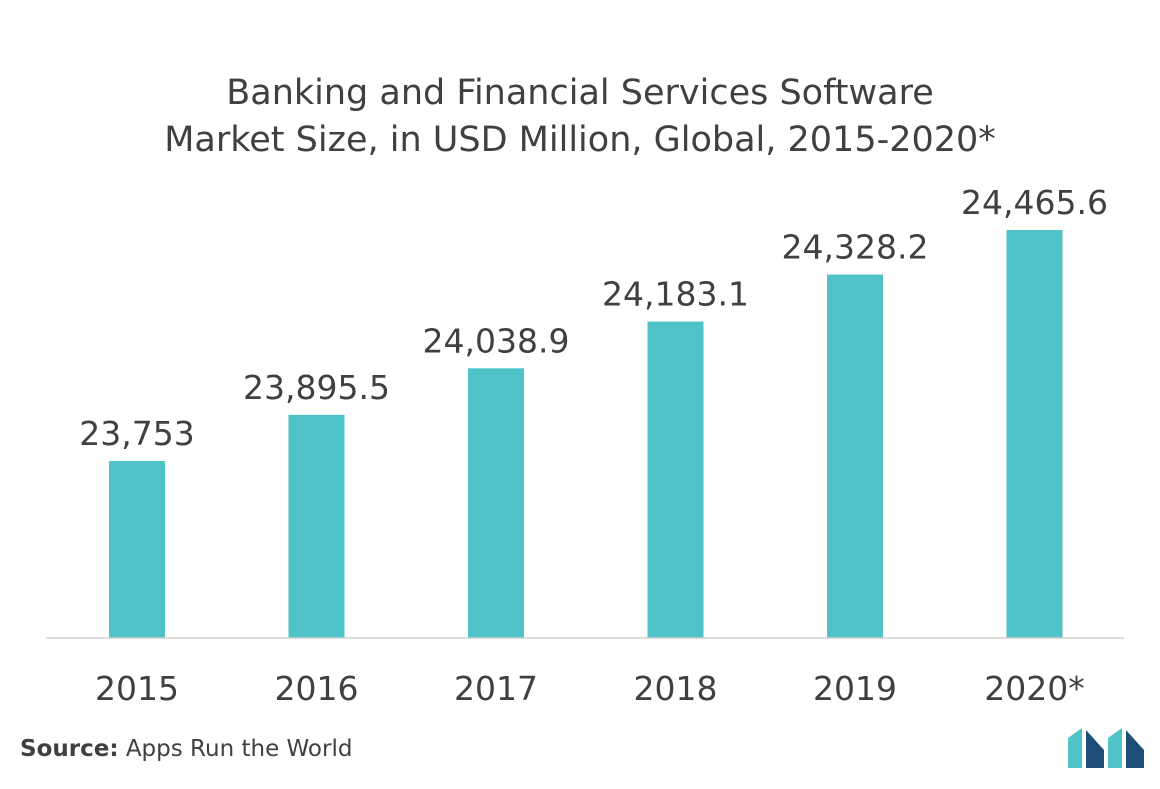 The height and width of the screenshot is (789, 1160). What do you see at coordinates (855, 688) in the screenshot?
I see `x-tick-label: 2019` at bounding box center [855, 688].